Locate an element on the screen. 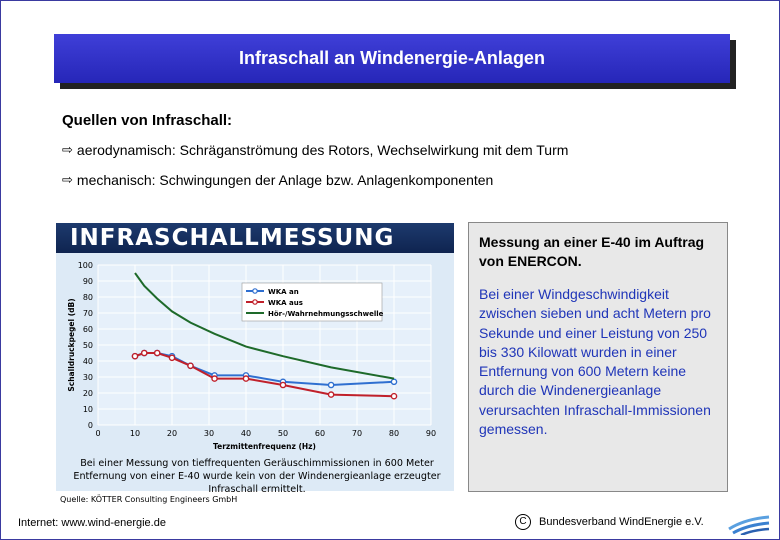 This screenshot has width=780, height=540. x-tick-label: 30 is located at coordinates (209, 433).